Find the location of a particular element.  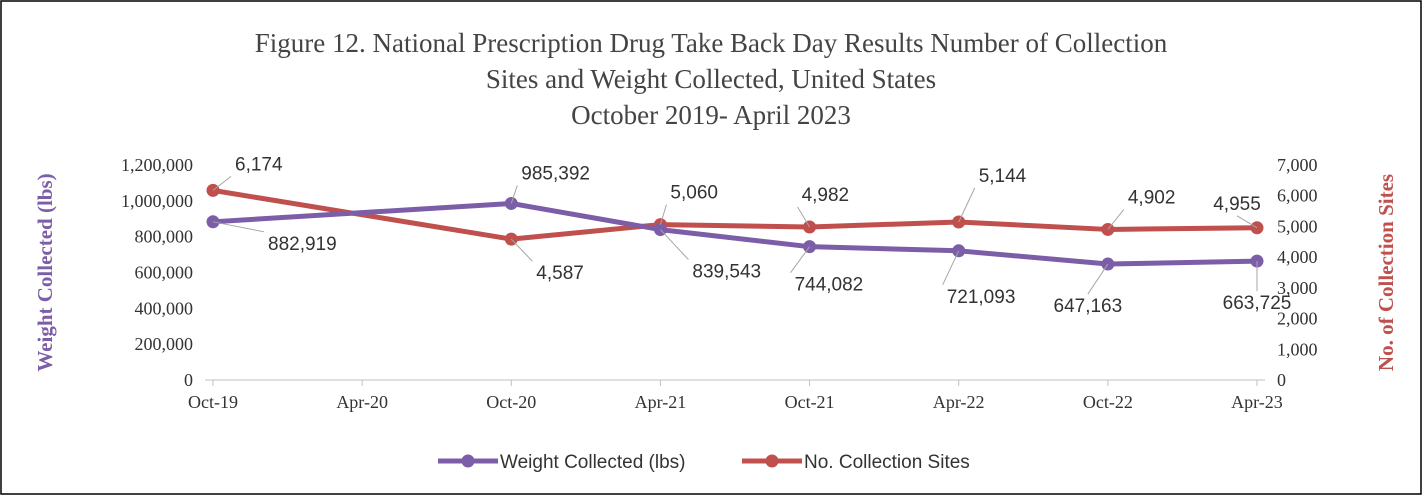

legend-label: Weight Collected (lbs) is located at coordinates (593, 462).